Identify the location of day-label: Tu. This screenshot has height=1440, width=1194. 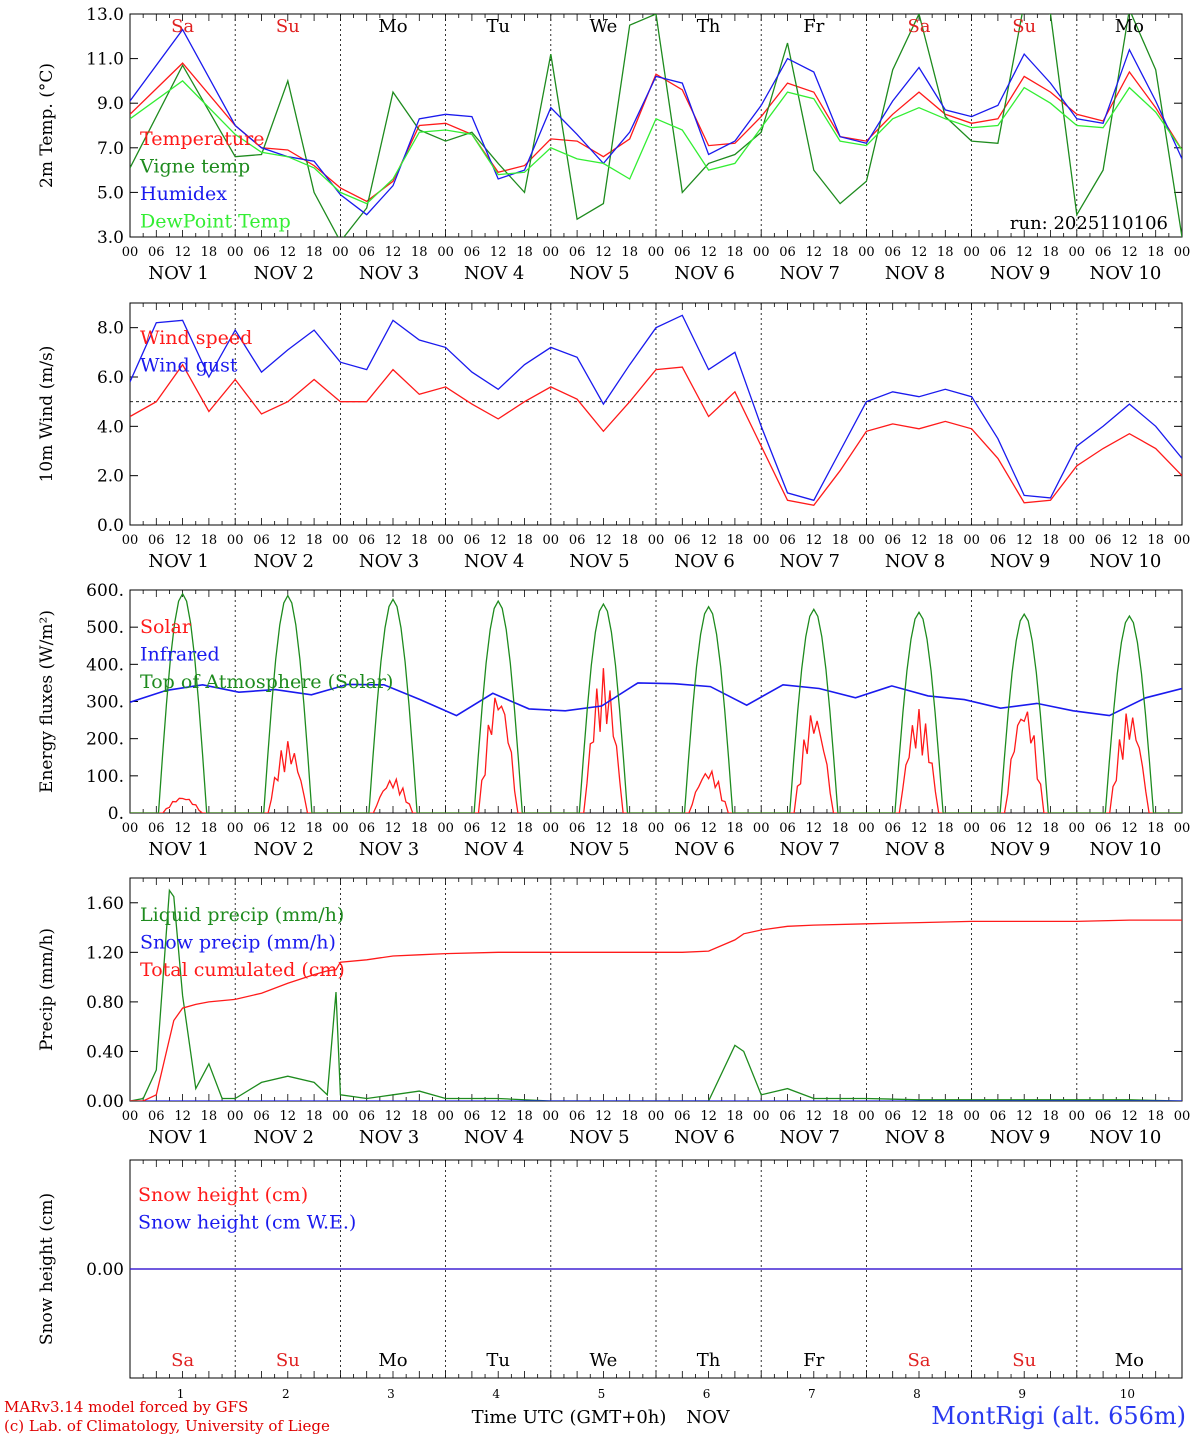
(498, 26).